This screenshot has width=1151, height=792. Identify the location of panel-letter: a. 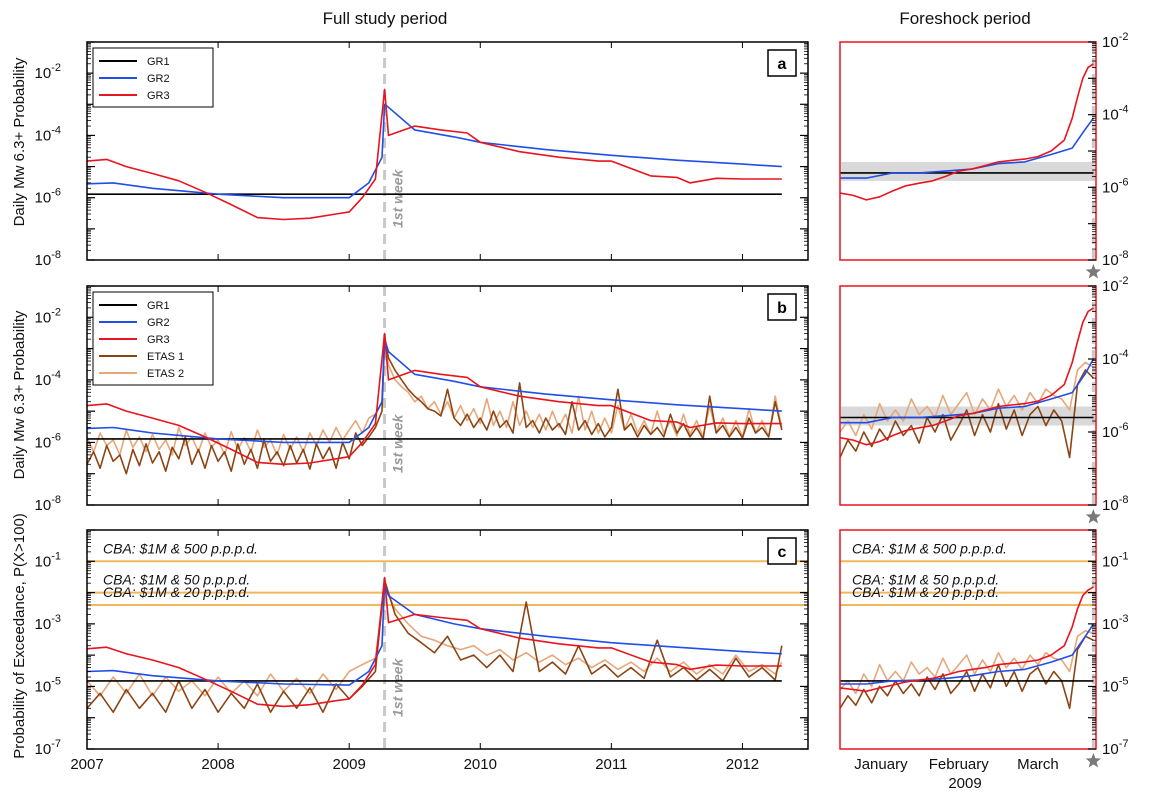
(782, 64).